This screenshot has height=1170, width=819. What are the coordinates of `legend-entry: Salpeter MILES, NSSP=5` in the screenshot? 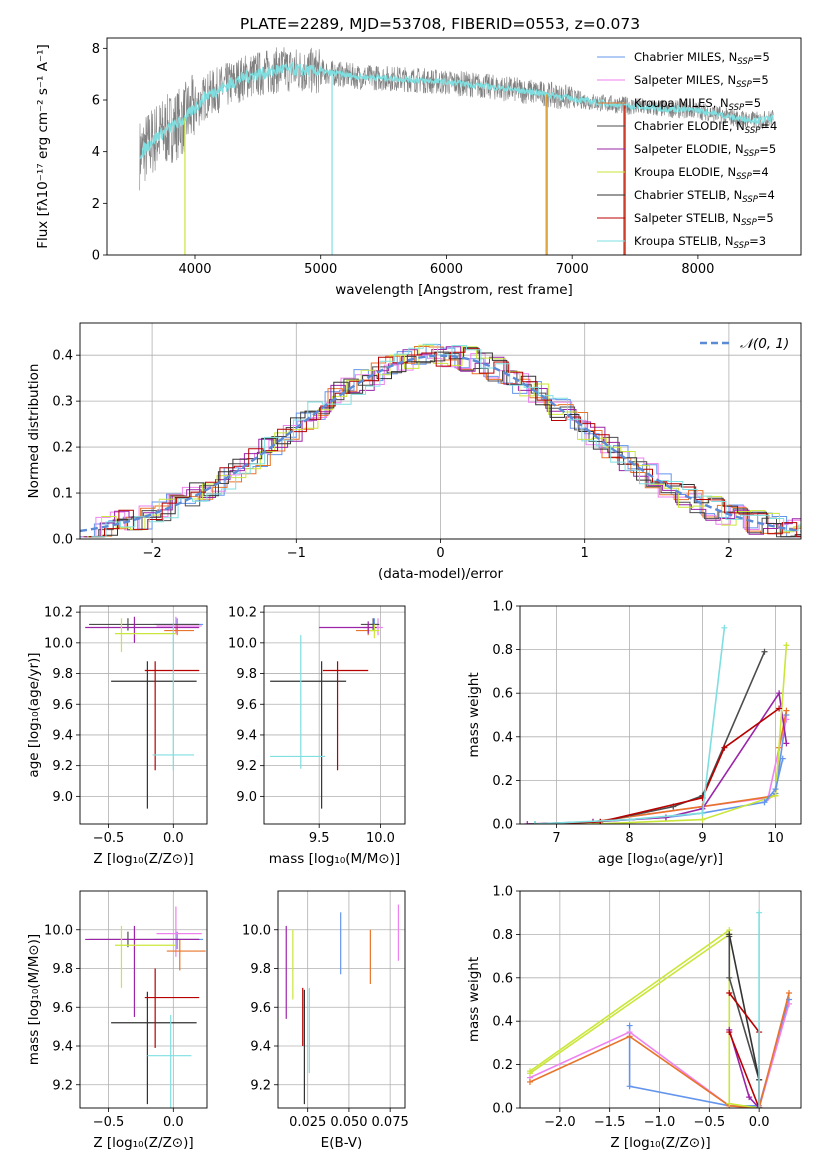 It's located at (701, 81).